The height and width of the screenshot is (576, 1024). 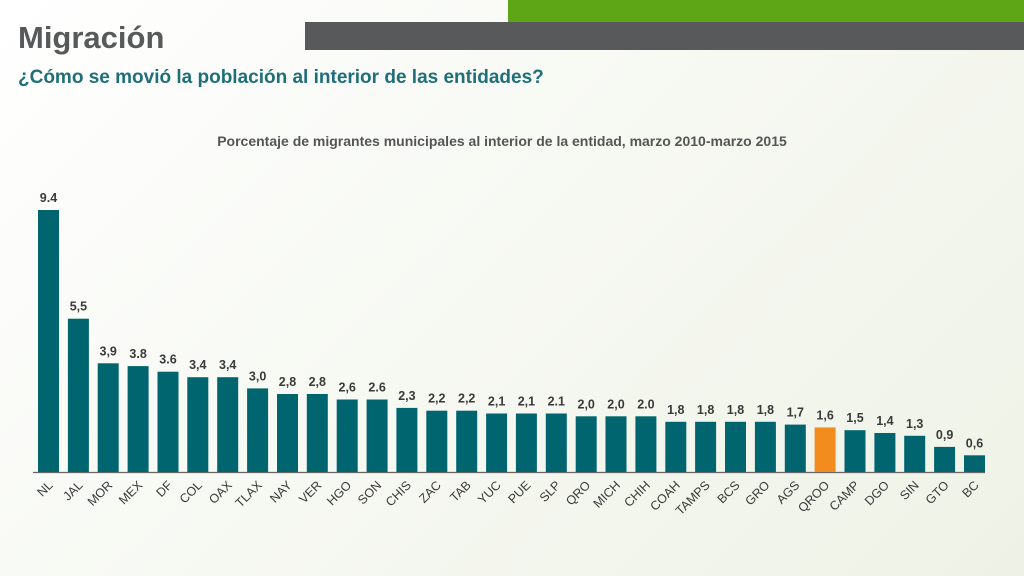 What do you see at coordinates (974, 443) in the screenshot?
I see `data-label-bc: 0,6` at bounding box center [974, 443].